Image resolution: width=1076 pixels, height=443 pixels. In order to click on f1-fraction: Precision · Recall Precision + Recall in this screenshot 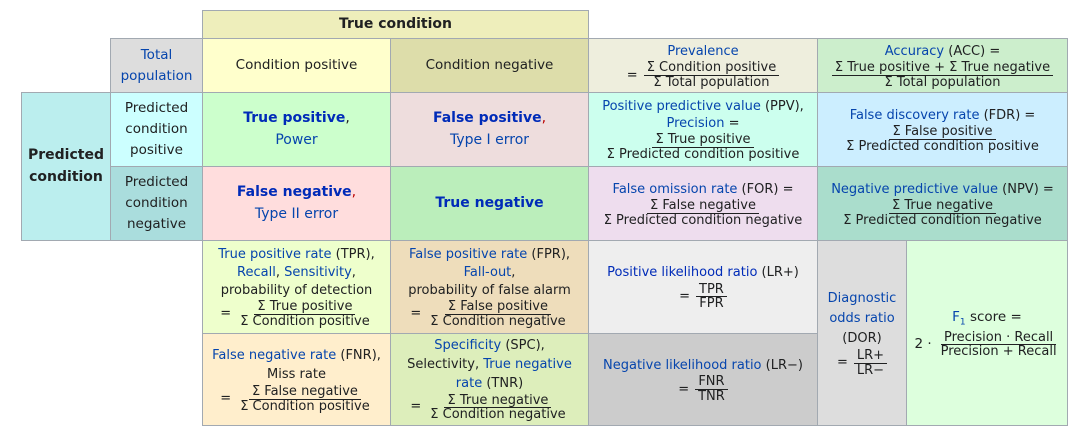, I will do `click(999, 345)`.